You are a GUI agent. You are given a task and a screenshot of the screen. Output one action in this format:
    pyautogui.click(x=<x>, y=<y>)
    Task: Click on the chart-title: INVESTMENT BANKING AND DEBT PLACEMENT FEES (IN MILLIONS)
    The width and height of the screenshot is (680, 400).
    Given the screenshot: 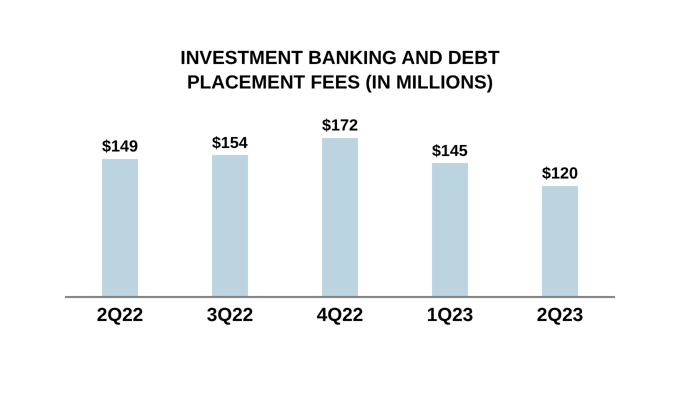 What is the action you would take?
    pyautogui.click(x=340, y=71)
    